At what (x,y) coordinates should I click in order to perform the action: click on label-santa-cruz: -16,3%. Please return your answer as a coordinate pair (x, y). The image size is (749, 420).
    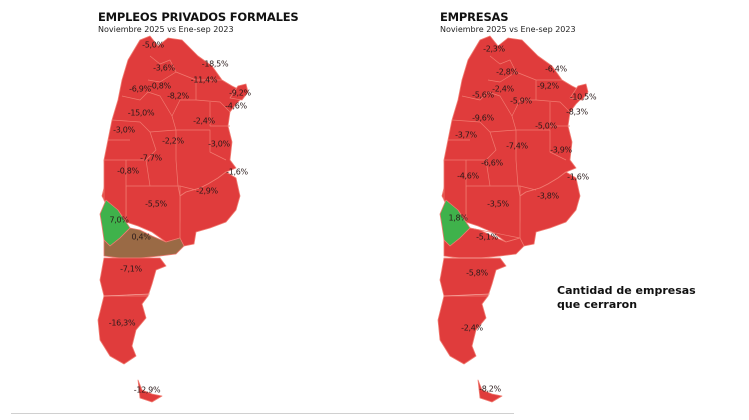
    Looking at the image, I should click on (122, 323).